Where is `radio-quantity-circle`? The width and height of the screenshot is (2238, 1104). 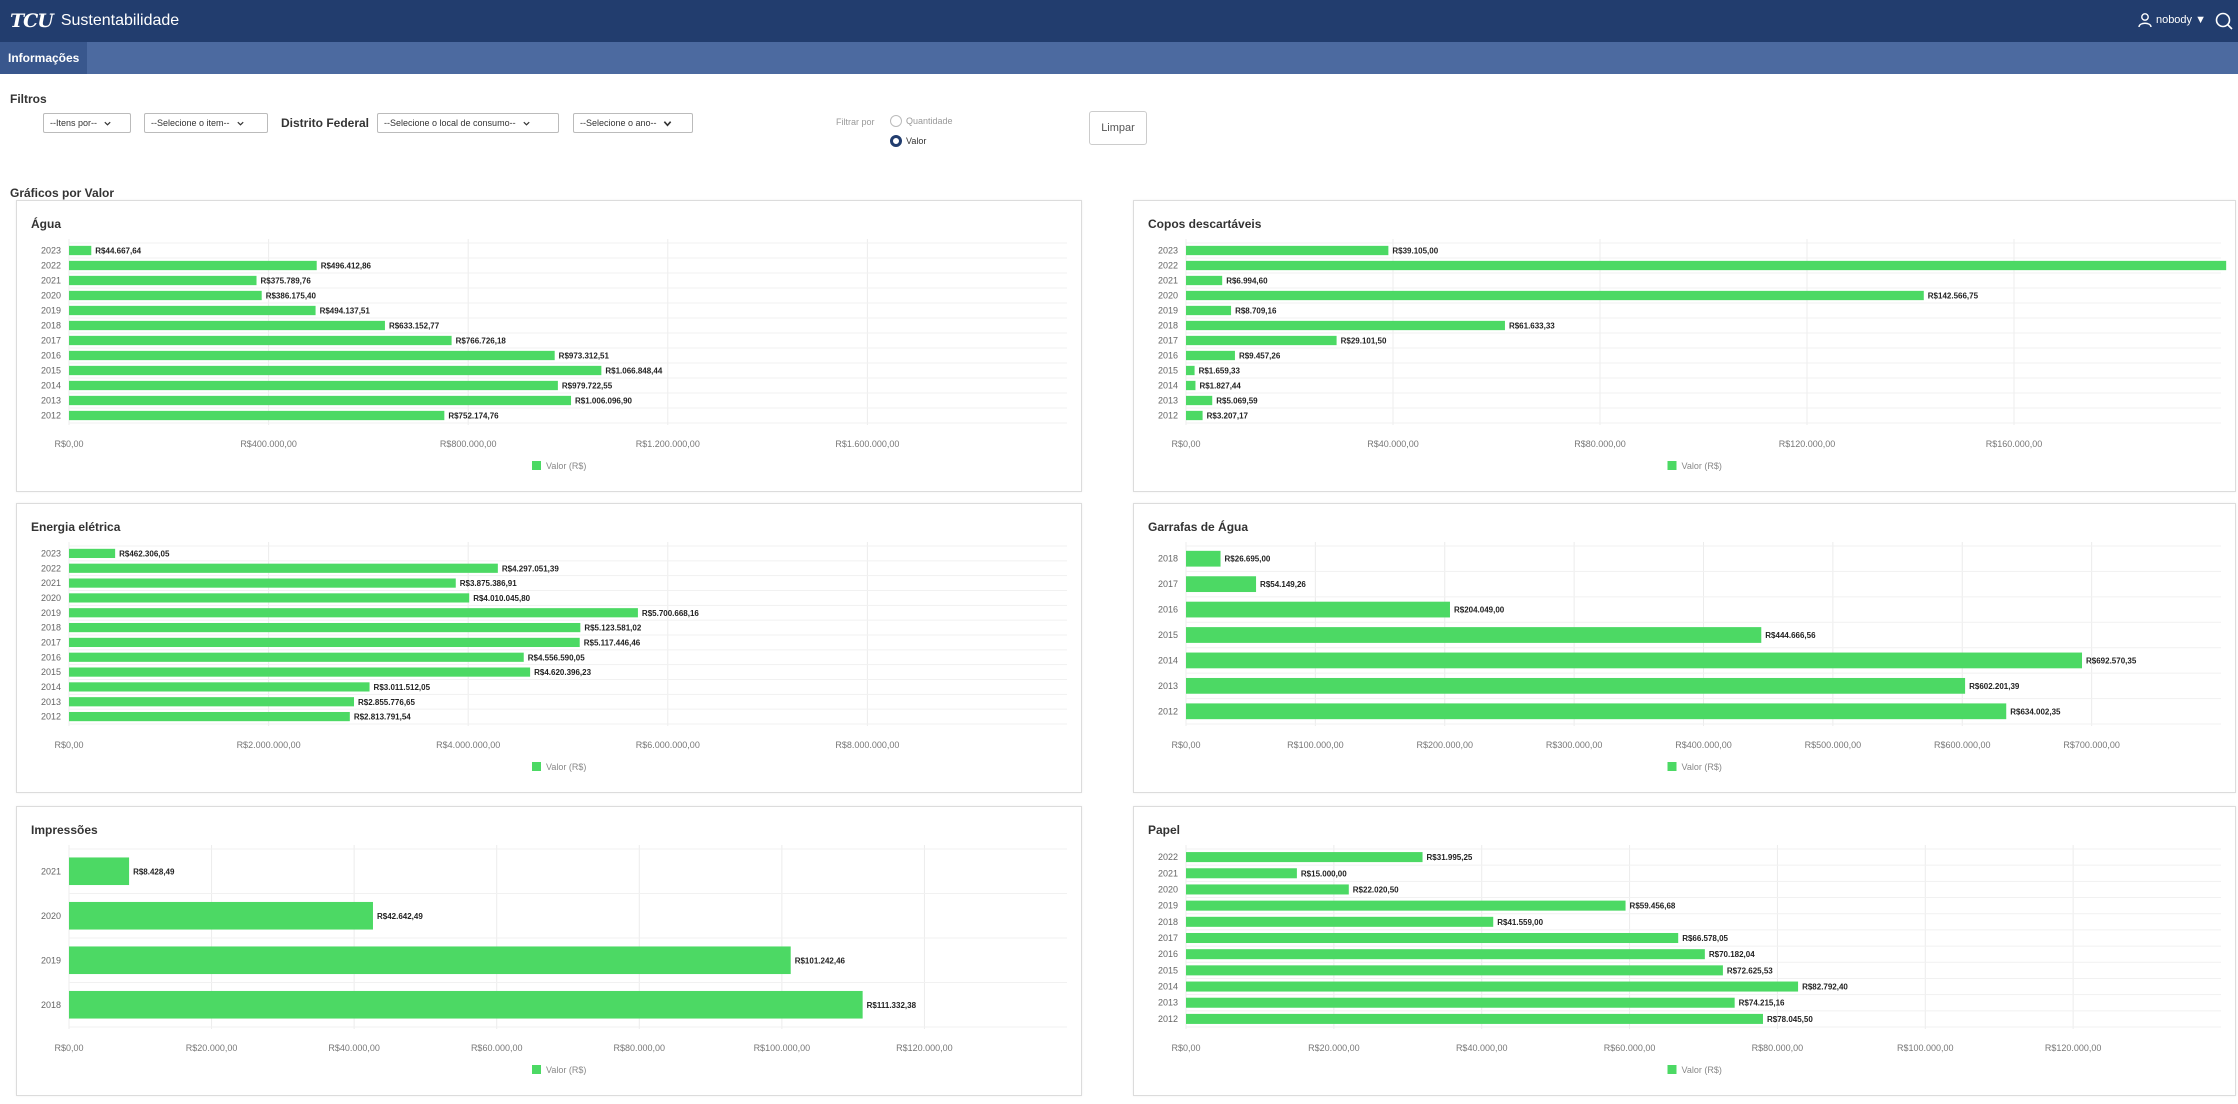
radio-quantity-circle is located at coordinates (896, 121).